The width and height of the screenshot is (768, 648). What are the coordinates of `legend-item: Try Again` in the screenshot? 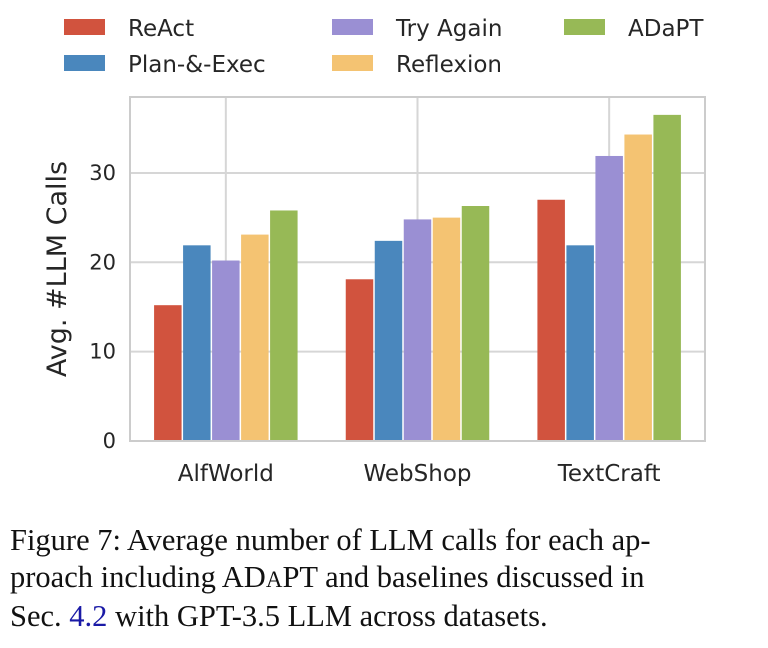 It's located at (417, 29).